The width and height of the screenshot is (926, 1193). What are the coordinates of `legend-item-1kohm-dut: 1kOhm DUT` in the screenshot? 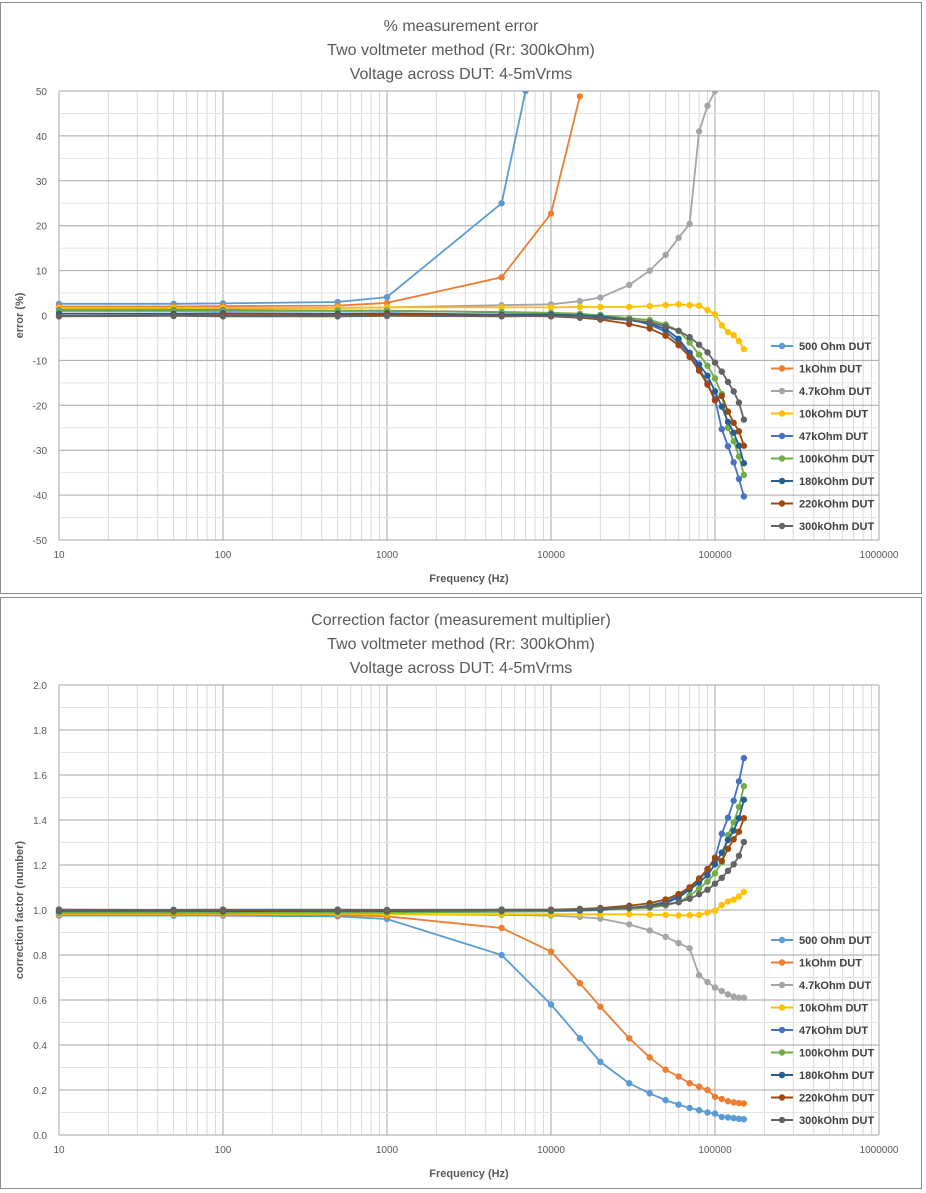 It's located at (816, 370).